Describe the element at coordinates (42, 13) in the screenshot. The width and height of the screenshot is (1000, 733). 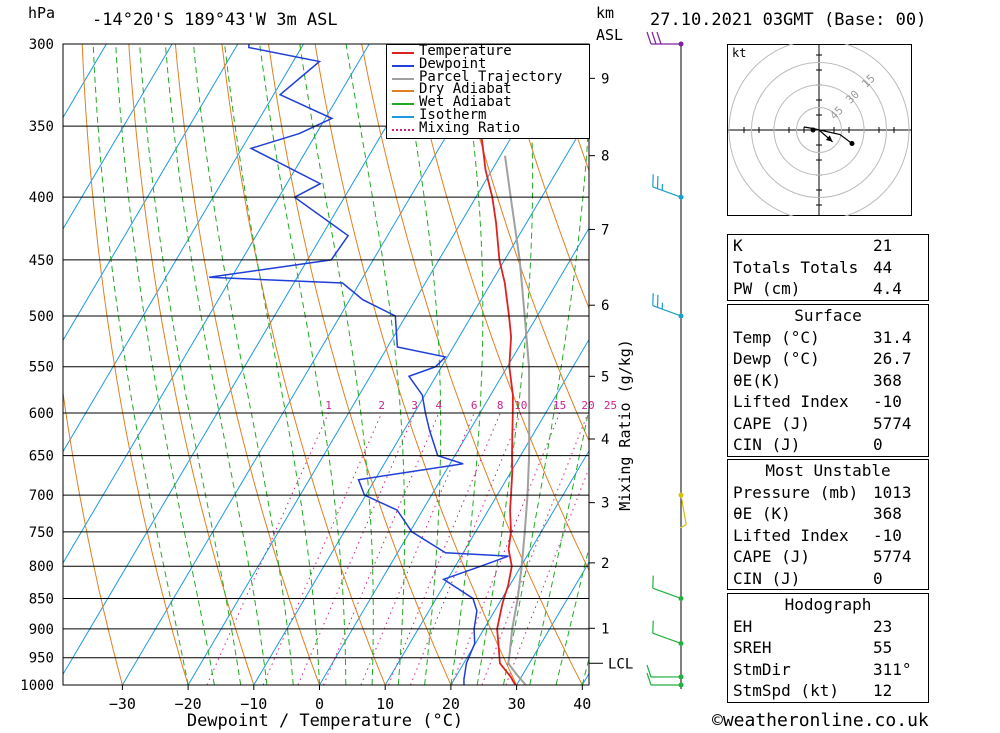
I see `pressure-unit-label: hPa` at that location.